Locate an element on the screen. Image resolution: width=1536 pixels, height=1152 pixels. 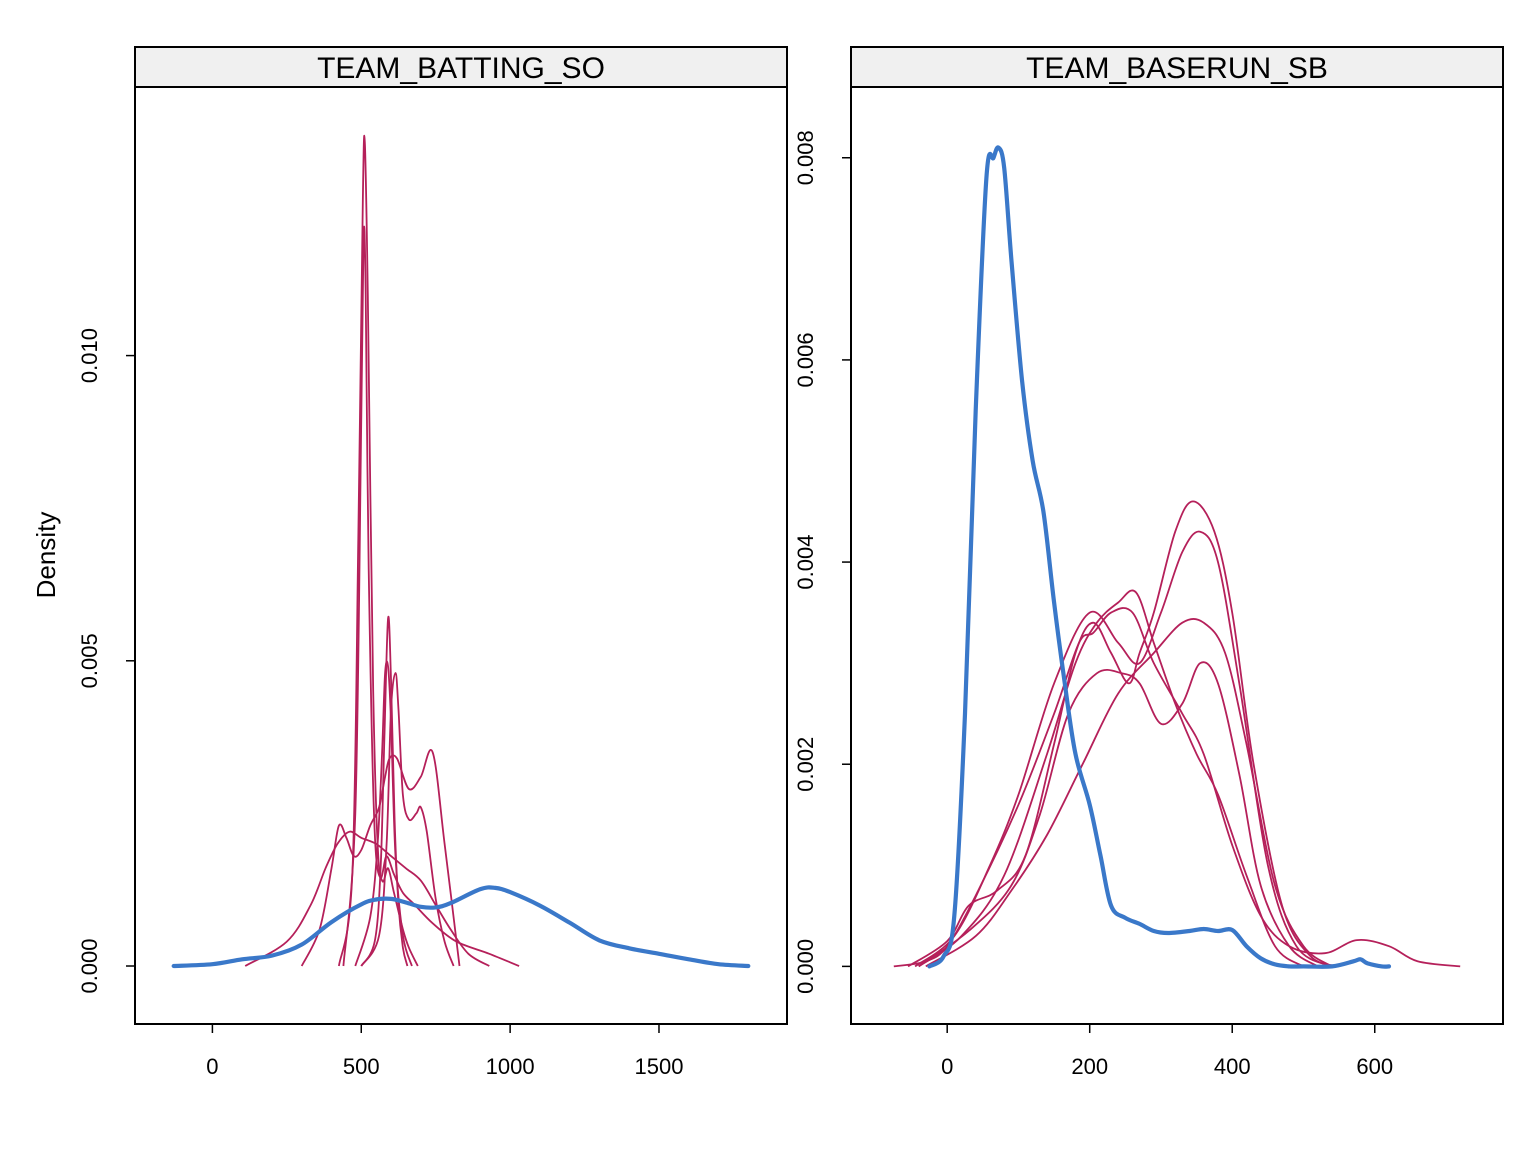
x-tick-label: 200 is located at coordinates (1089, 1066).